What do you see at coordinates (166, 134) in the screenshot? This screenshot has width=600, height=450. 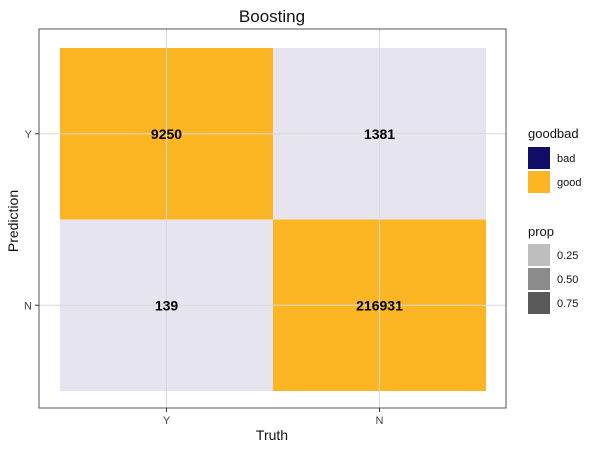 I see `cell-value-label: 9250` at bounding box center [166, 134].